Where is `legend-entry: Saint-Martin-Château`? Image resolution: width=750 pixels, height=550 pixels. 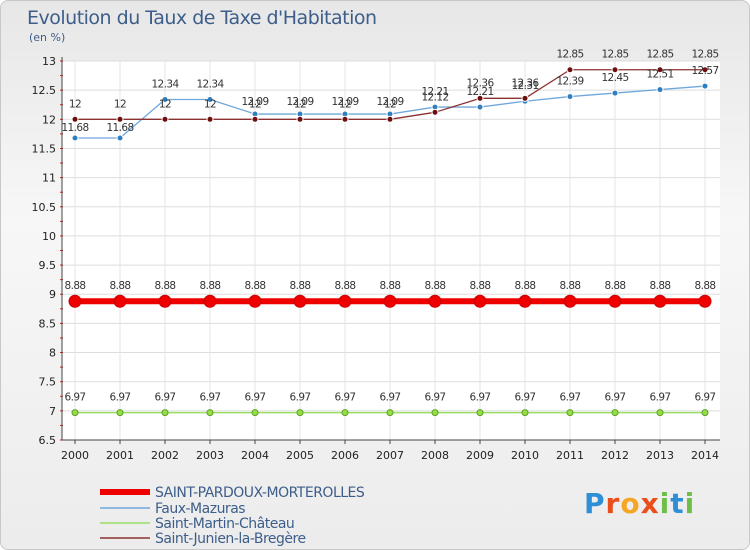 legend-entry: Saint-Martin-Château is located at coordinates (224, 524).